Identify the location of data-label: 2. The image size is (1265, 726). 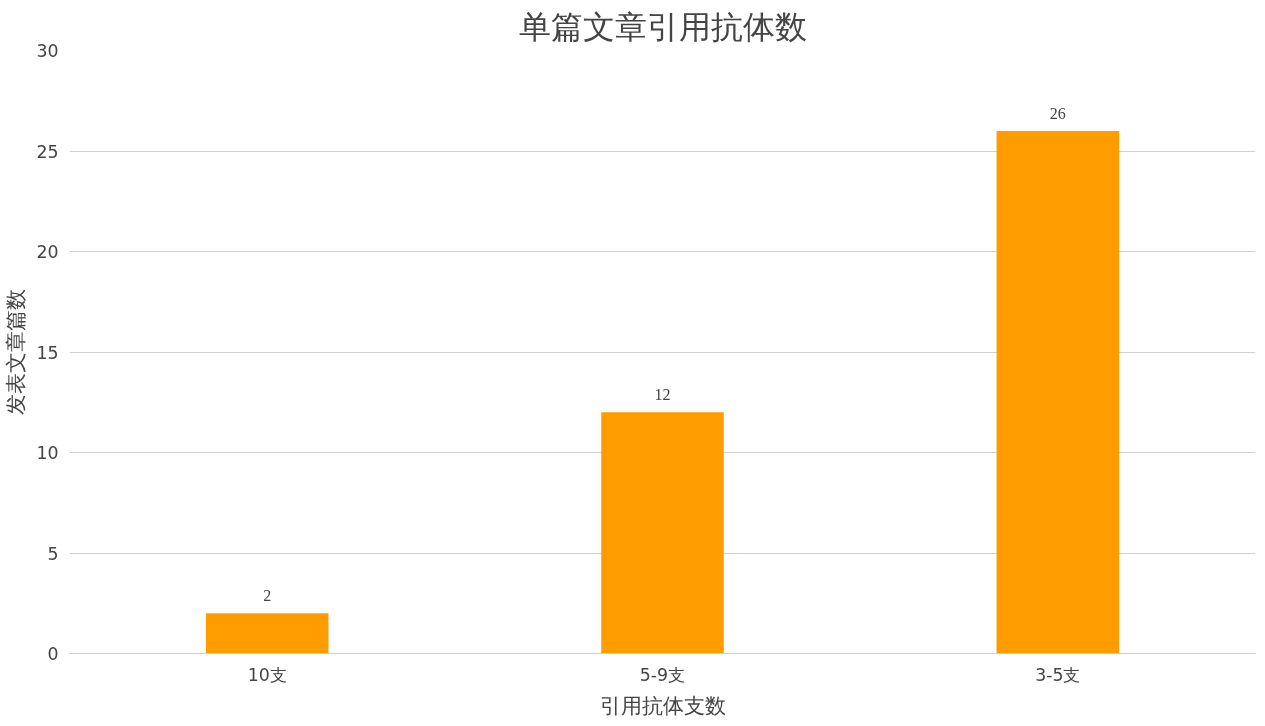
(267, 596).